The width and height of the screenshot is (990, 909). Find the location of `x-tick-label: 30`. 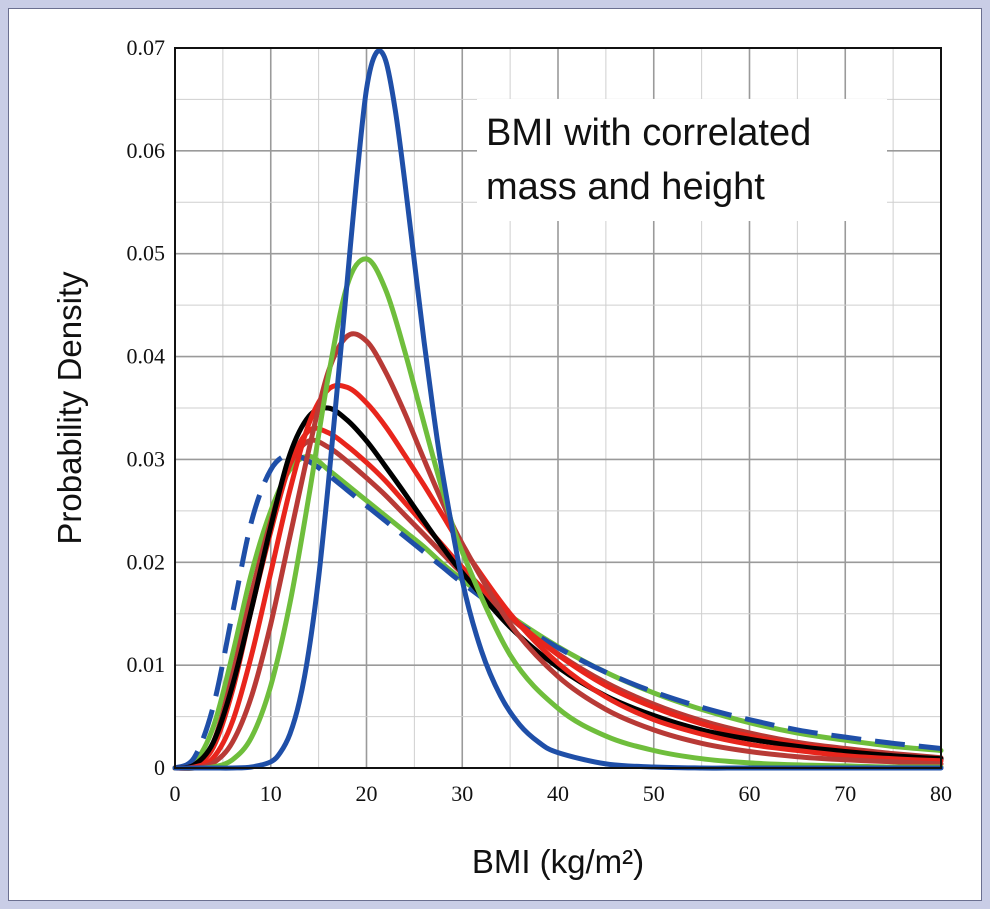

x-tick-label: 30 is located at coordinates (462, 793).